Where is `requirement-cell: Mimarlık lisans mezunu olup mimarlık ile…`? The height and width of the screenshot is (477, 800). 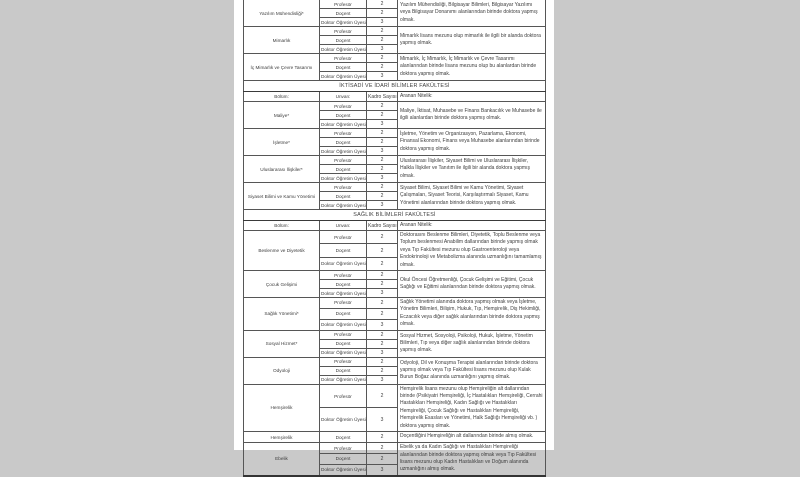
requirement-cell: Mimarlık lisans mezunu olup mimarlık ile… is located at coordinates (471, 40).